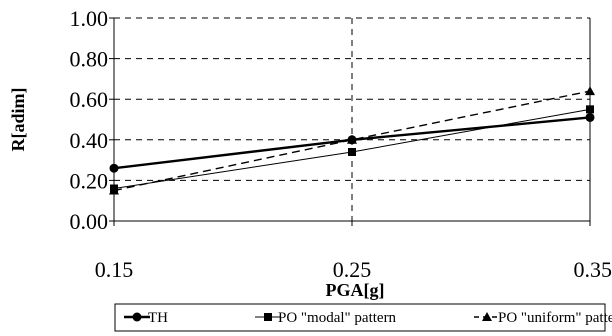 This screenshot has width=612, height=336. Describe the element at coordinates (352, 269) in the screenshot. I see `x-tick-label: 0.25` at that location.